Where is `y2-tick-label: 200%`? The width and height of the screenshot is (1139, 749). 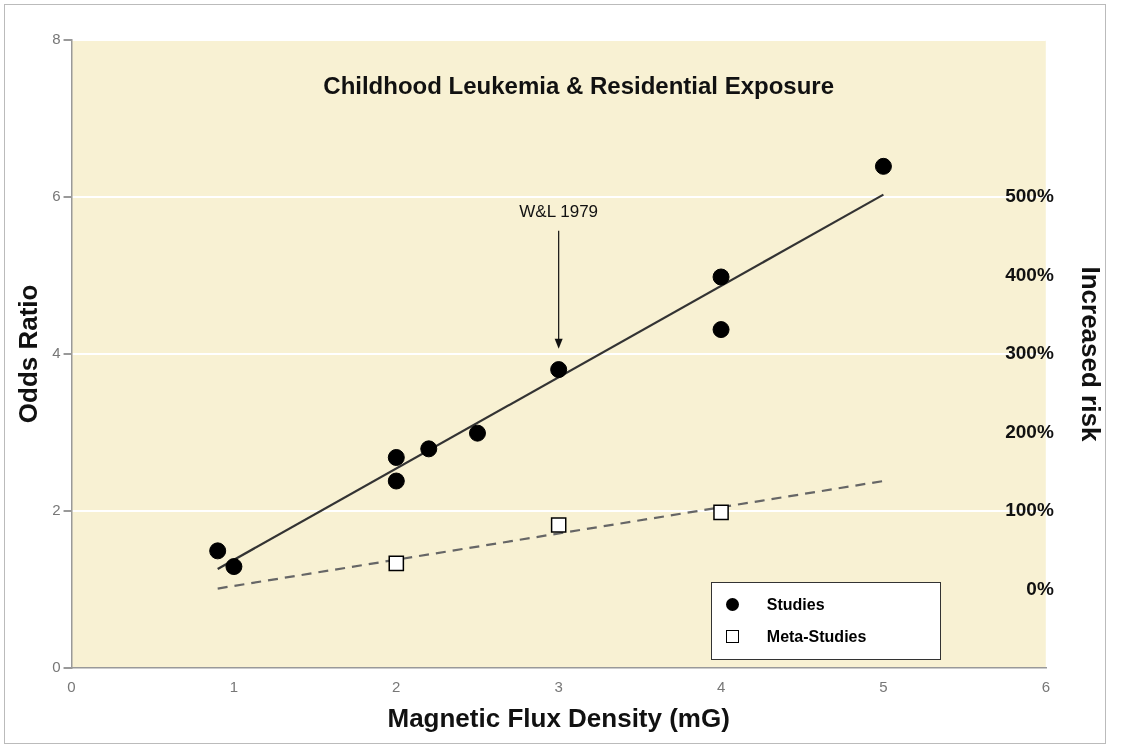 y2-tick-label: 200% is located at coordinates (1029, 431).